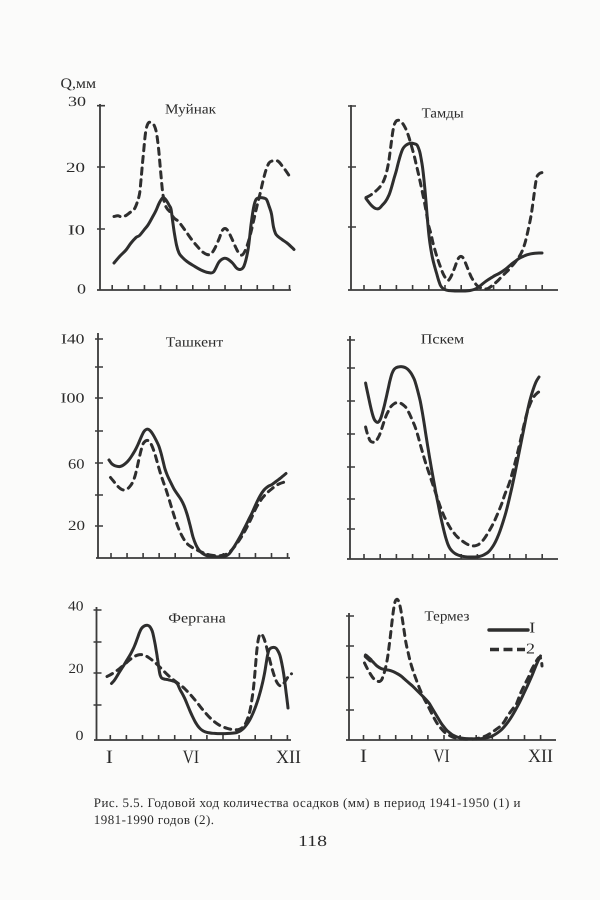 Image resolution: width=600 pixels, height=900 pixels. What do you see at coordinates (73, 399) in the screenshot?
I see `svg-text: I00` at bounding box center [73, 399].